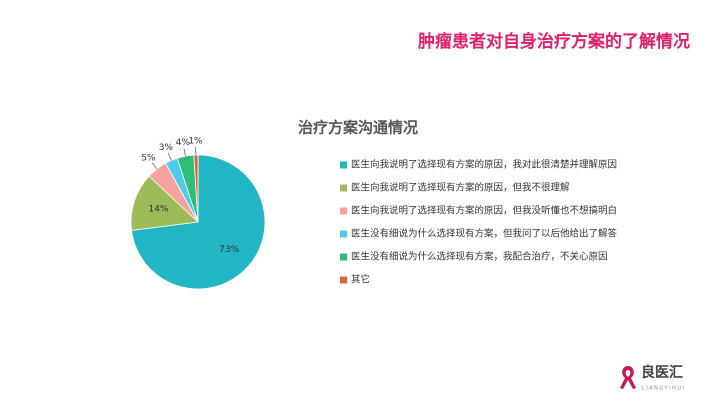 This screenshot has width=720, height=405. I want to click on legend-label: 其它, so click(360, 280).